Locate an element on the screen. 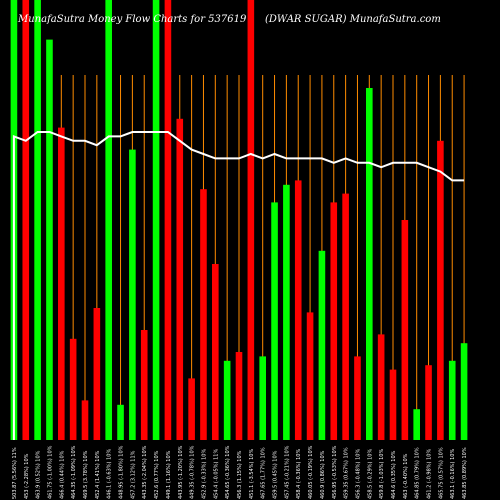  x-tick-label: 458.4 (-0.36%) 10% is located at coordinates (299, 474).